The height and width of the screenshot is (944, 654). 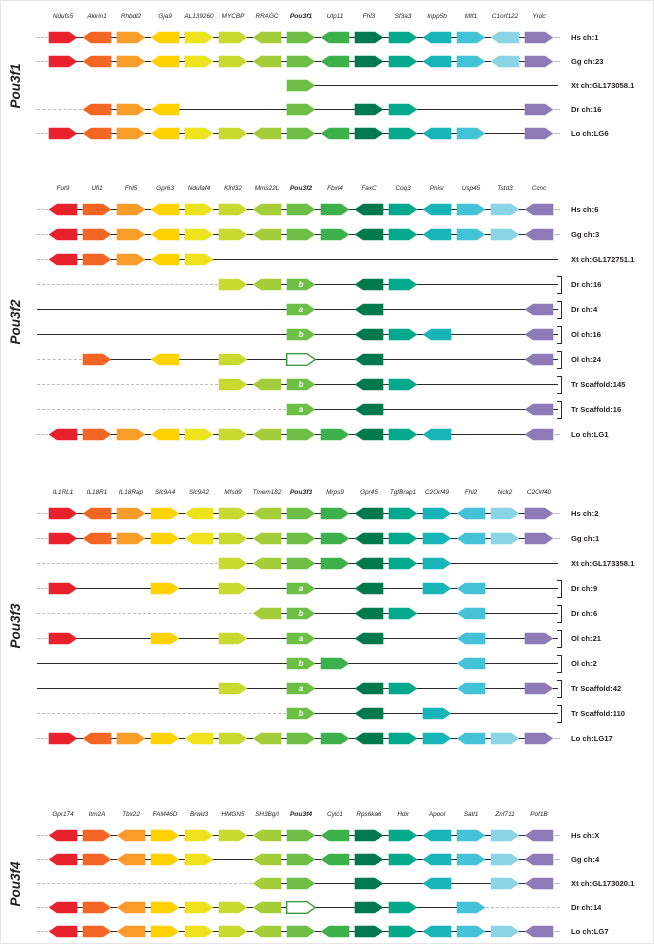 What do you see at coordinates (131, 513) in the screenshot?
I see `gene-arrow-IL18Rap` at bounding box center [131, 513].